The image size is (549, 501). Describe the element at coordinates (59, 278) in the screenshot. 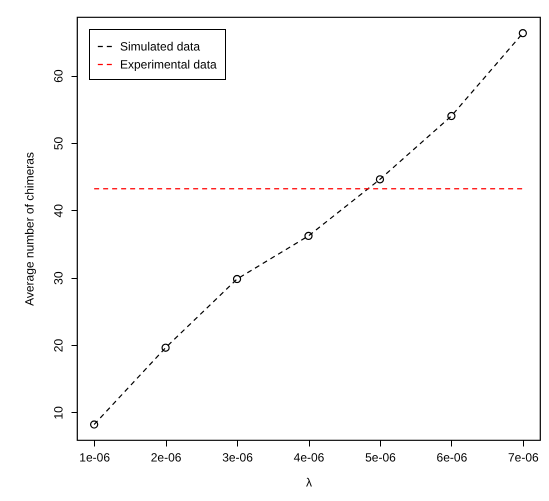

I see `y-tick-label: 30` at that location.